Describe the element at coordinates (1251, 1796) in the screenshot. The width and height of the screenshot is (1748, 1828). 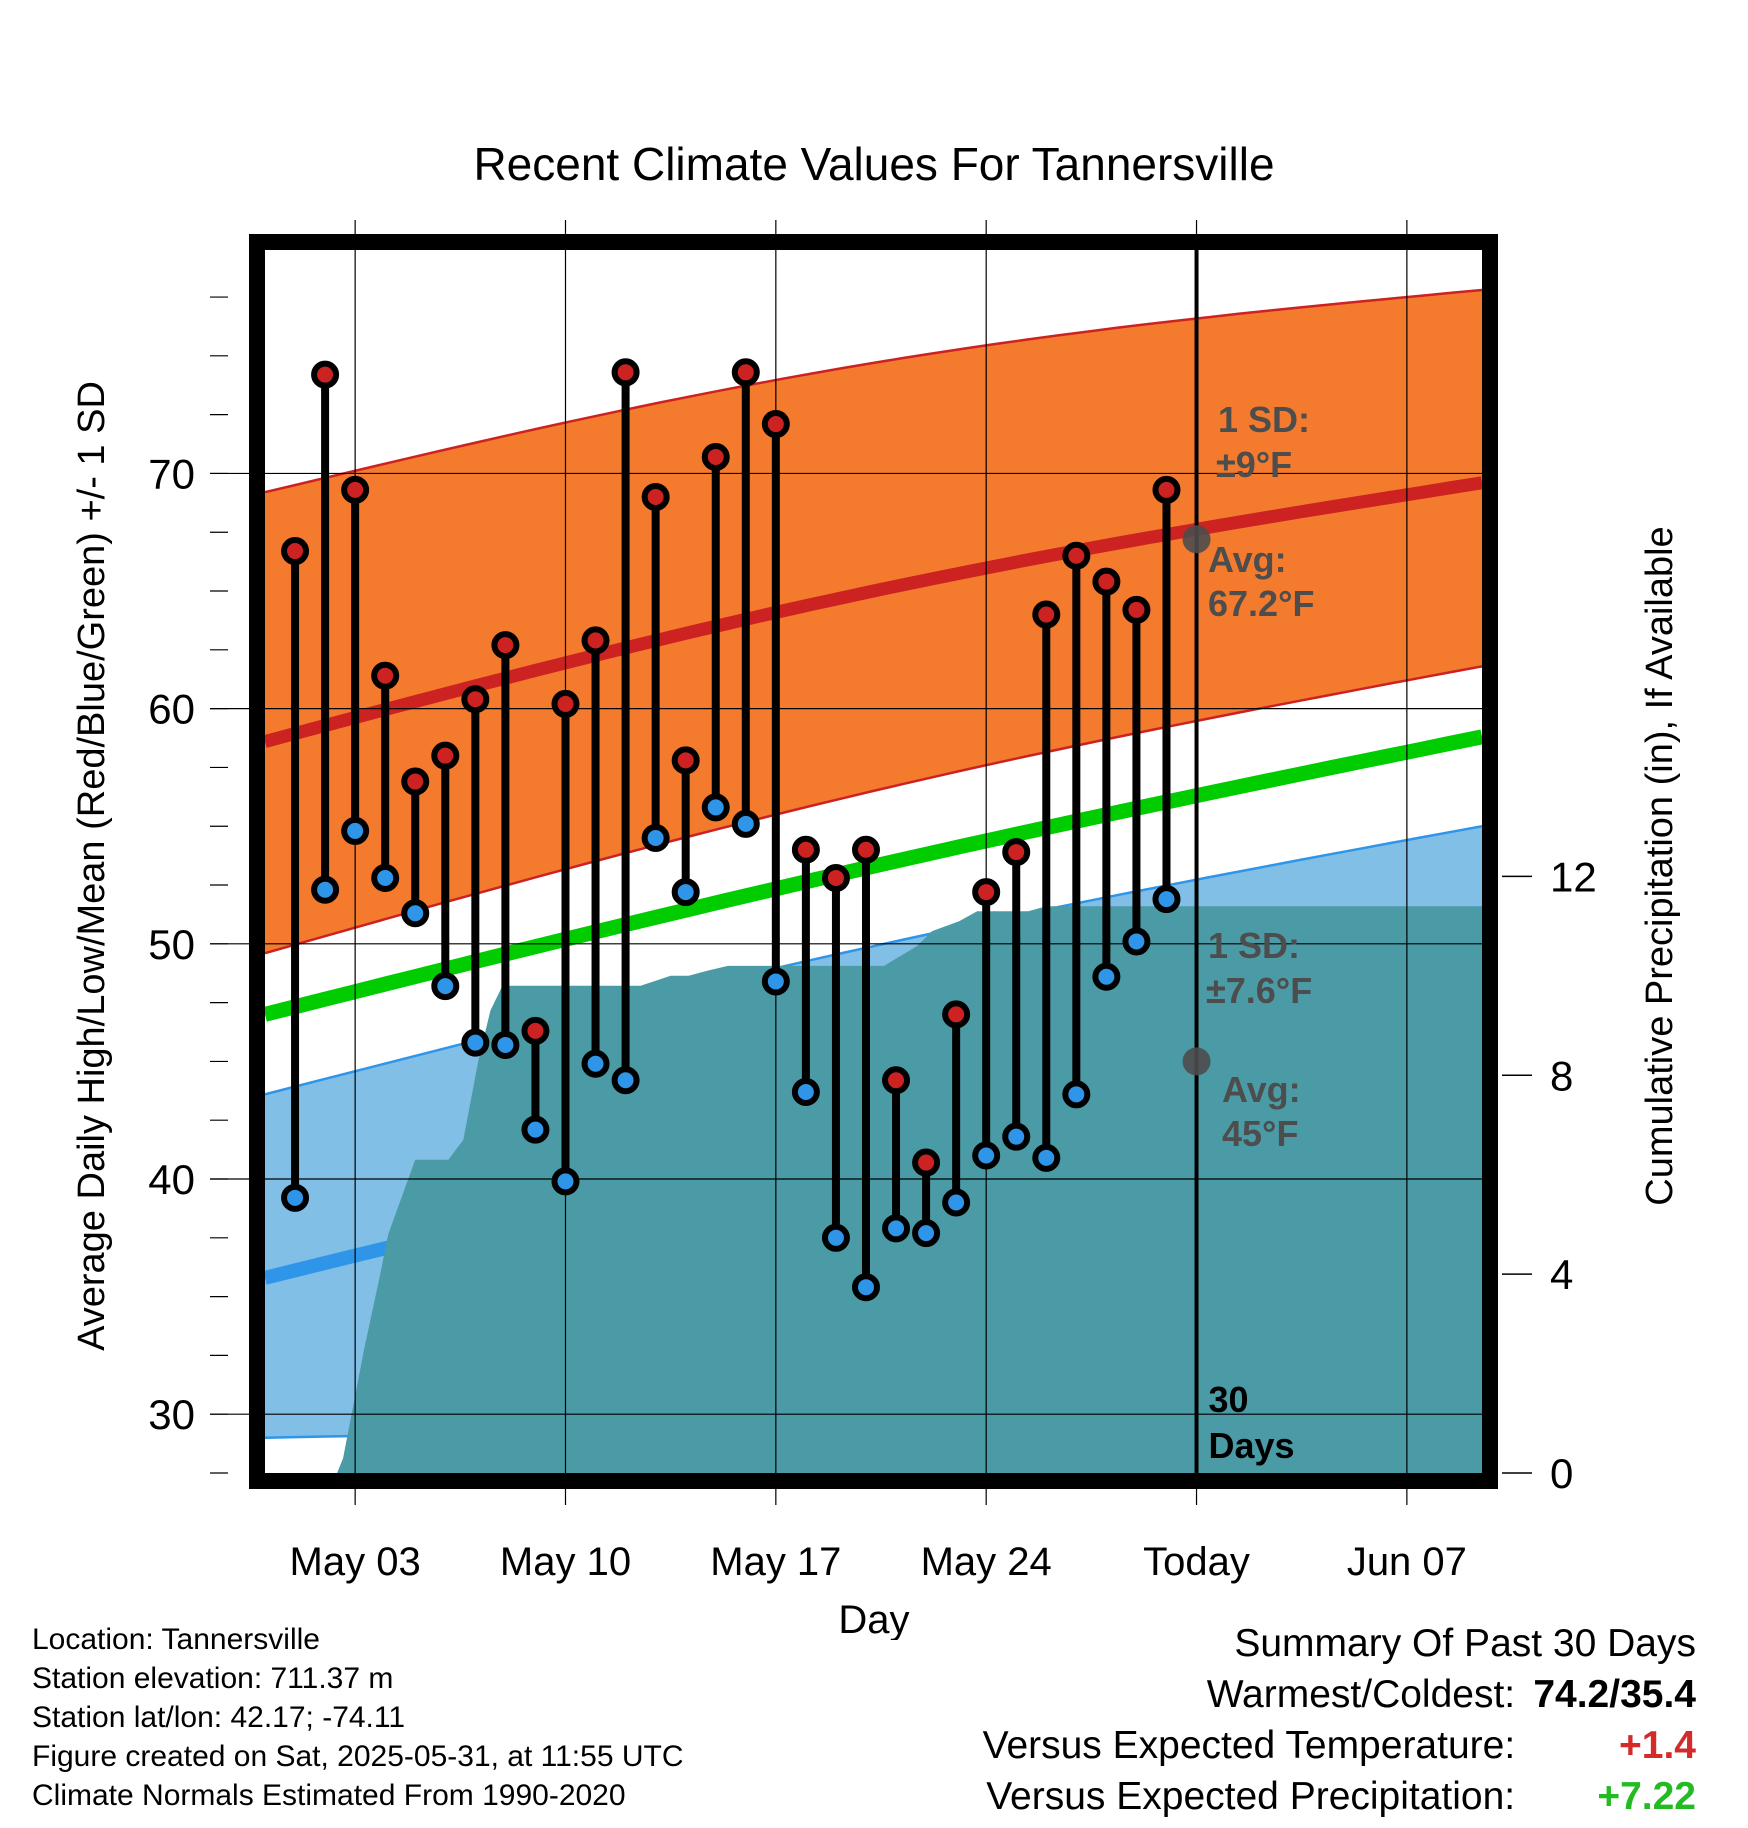
I see `summary-precip-label: Versus Expected Precipitation:` at that location.